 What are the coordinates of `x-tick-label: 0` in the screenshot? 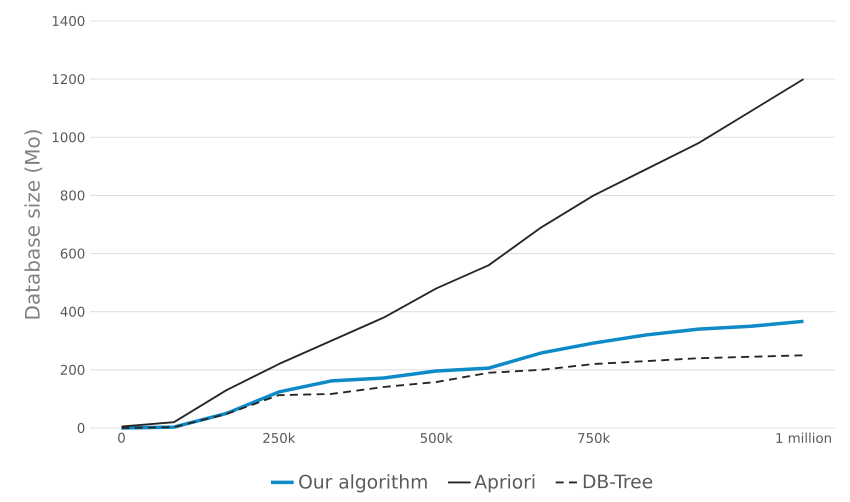 It's located at (121, 437).